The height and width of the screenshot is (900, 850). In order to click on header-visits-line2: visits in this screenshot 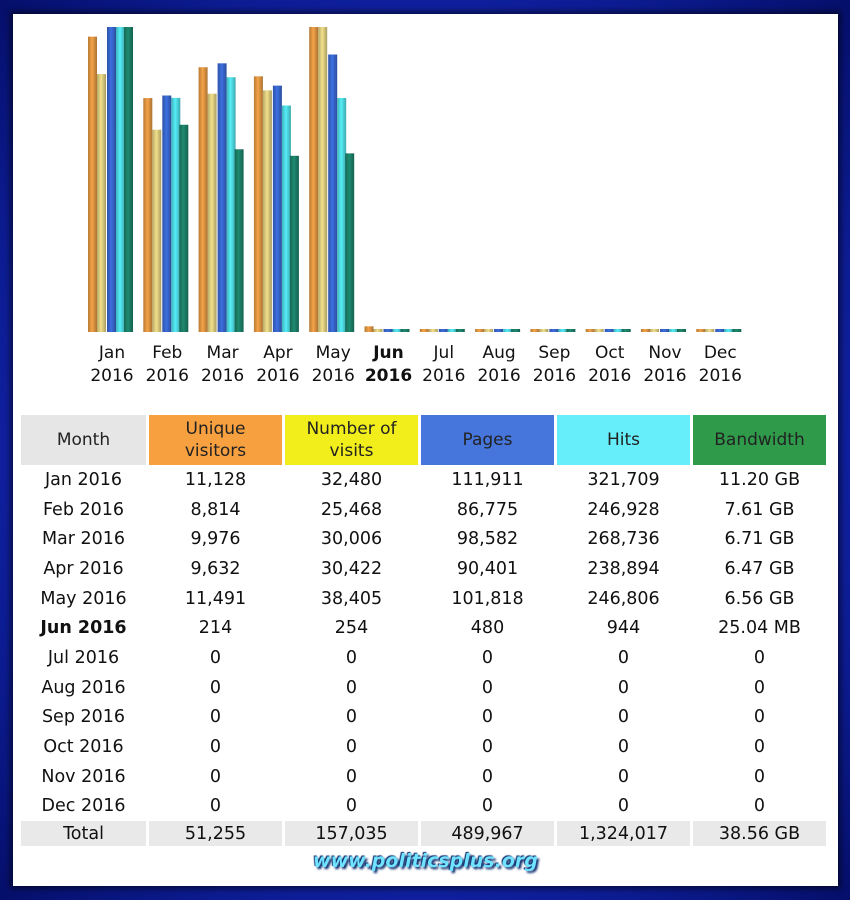, I will do `click(351, 451)`.